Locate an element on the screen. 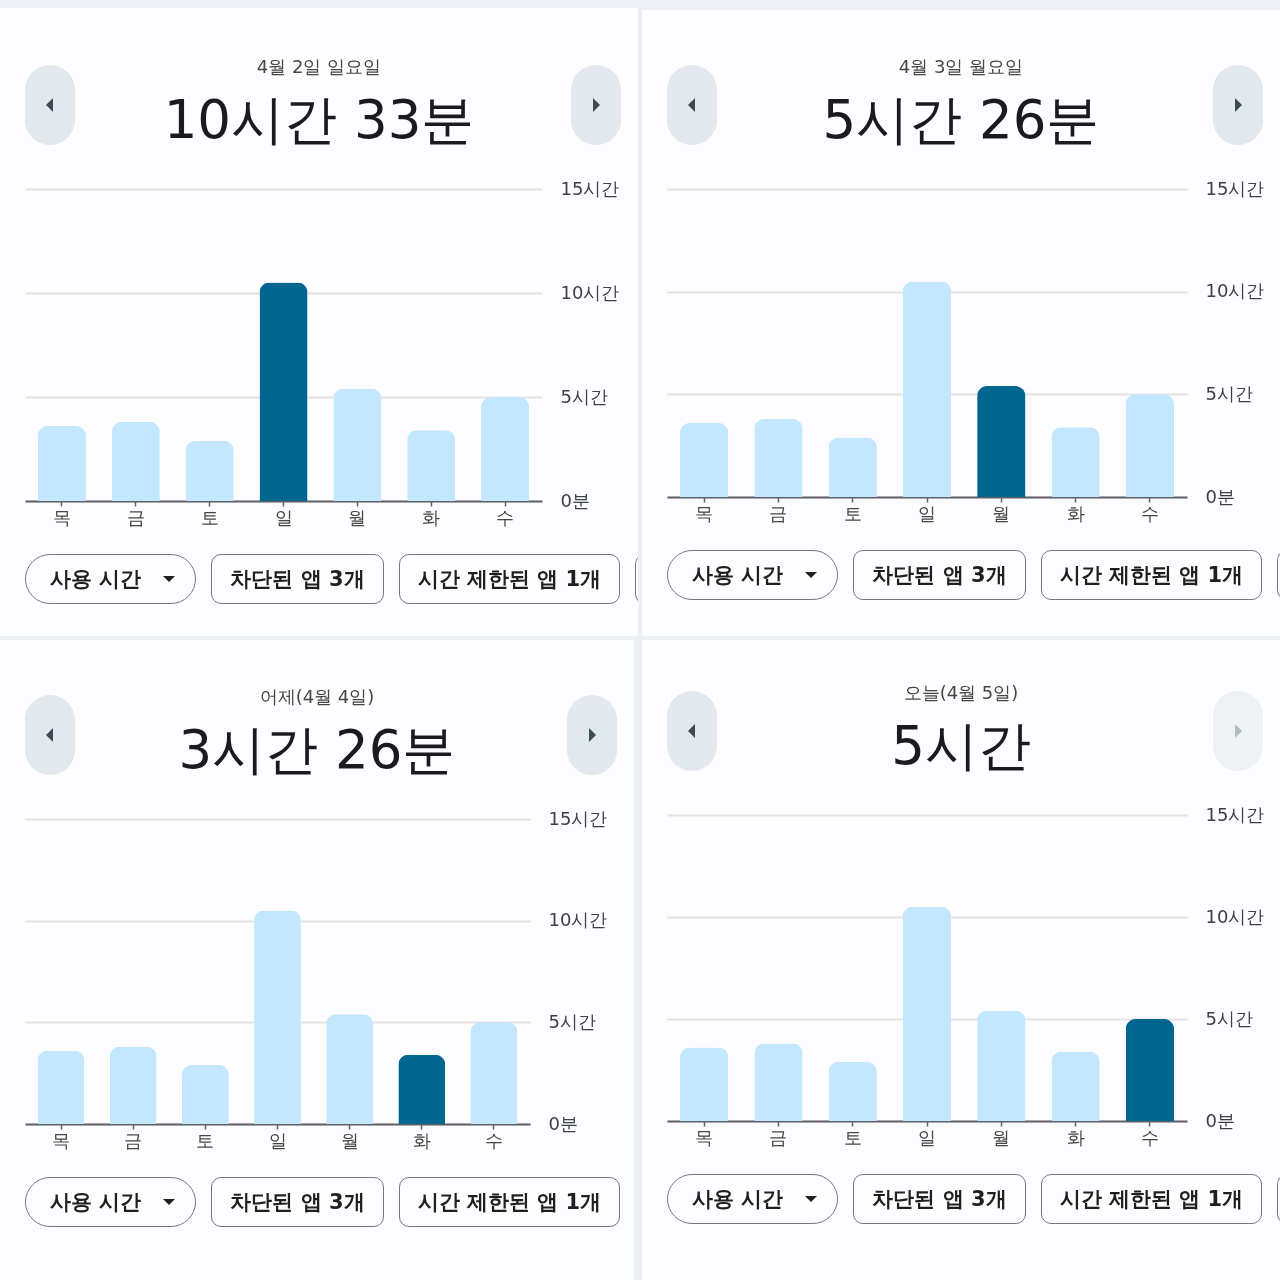 The height and width of the screenshot is (1280, 1280). chart-title: 4월 2일 일요일 is located at coordinates (319, 67).